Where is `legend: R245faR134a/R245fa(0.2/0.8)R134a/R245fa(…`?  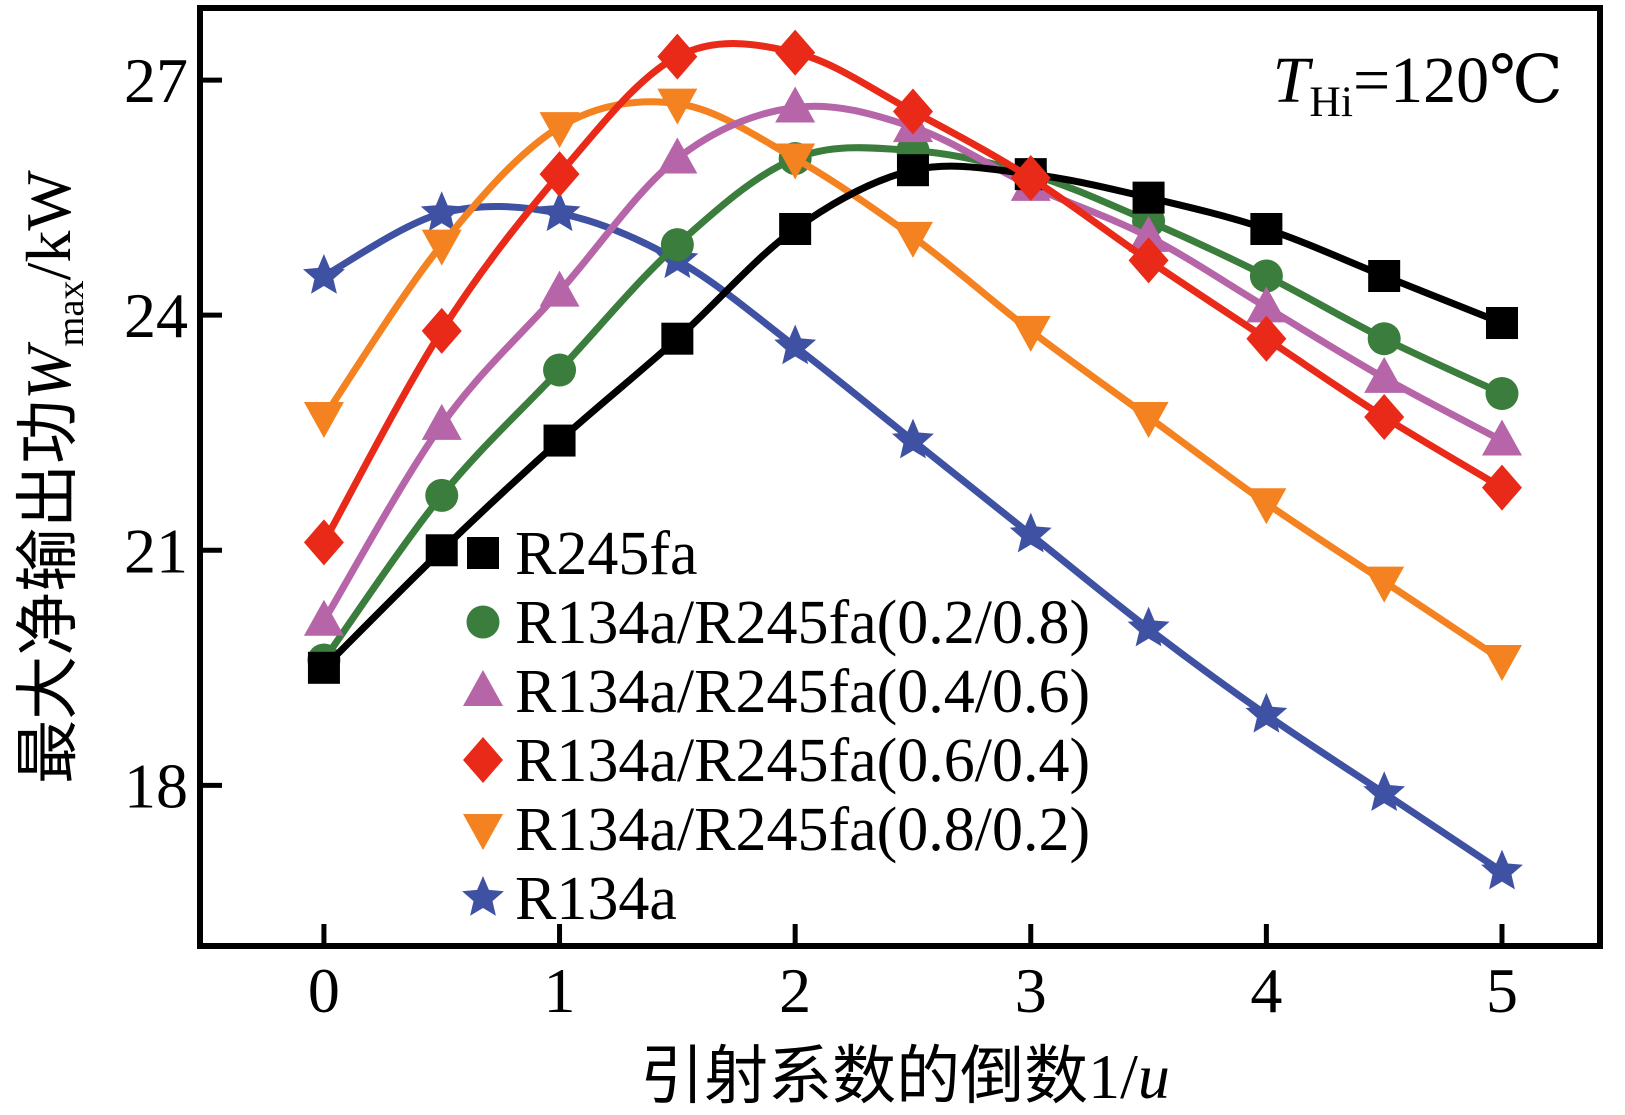
legend: R245faR134a/R245fa(0.2/0.8)R134a/R245fa(… is located at coordinates (776, 726).